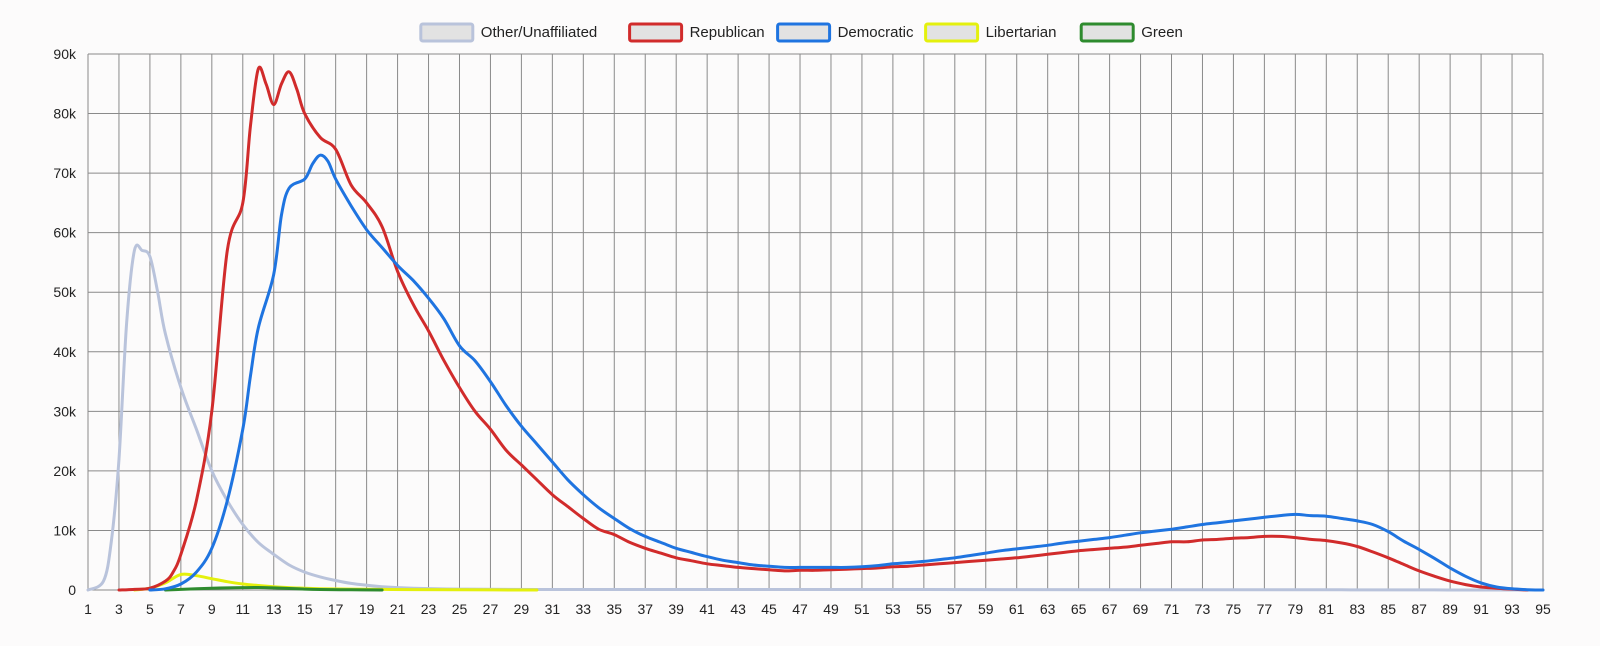  I want to click on x-tick-label: 51, so click(862, 609).